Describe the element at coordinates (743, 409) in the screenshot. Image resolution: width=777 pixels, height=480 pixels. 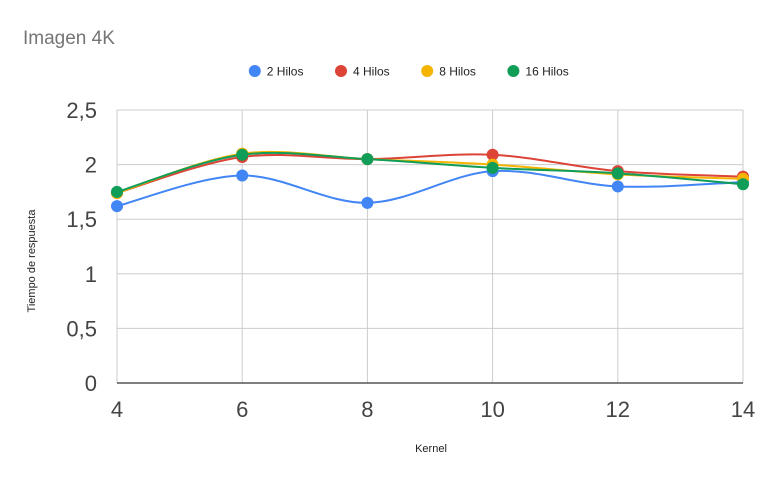
I see `x-tick-label: 14` at that location.